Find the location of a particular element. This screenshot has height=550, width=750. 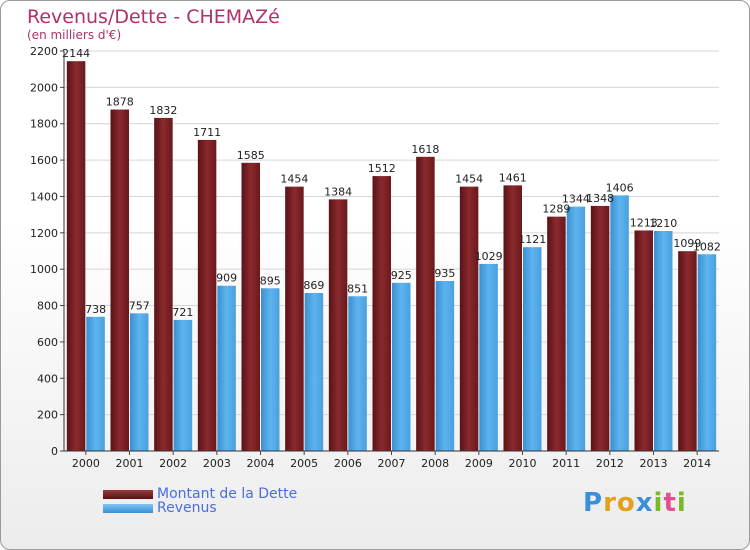

x-tick-label: 2011 is located at coordinates (566, 463).